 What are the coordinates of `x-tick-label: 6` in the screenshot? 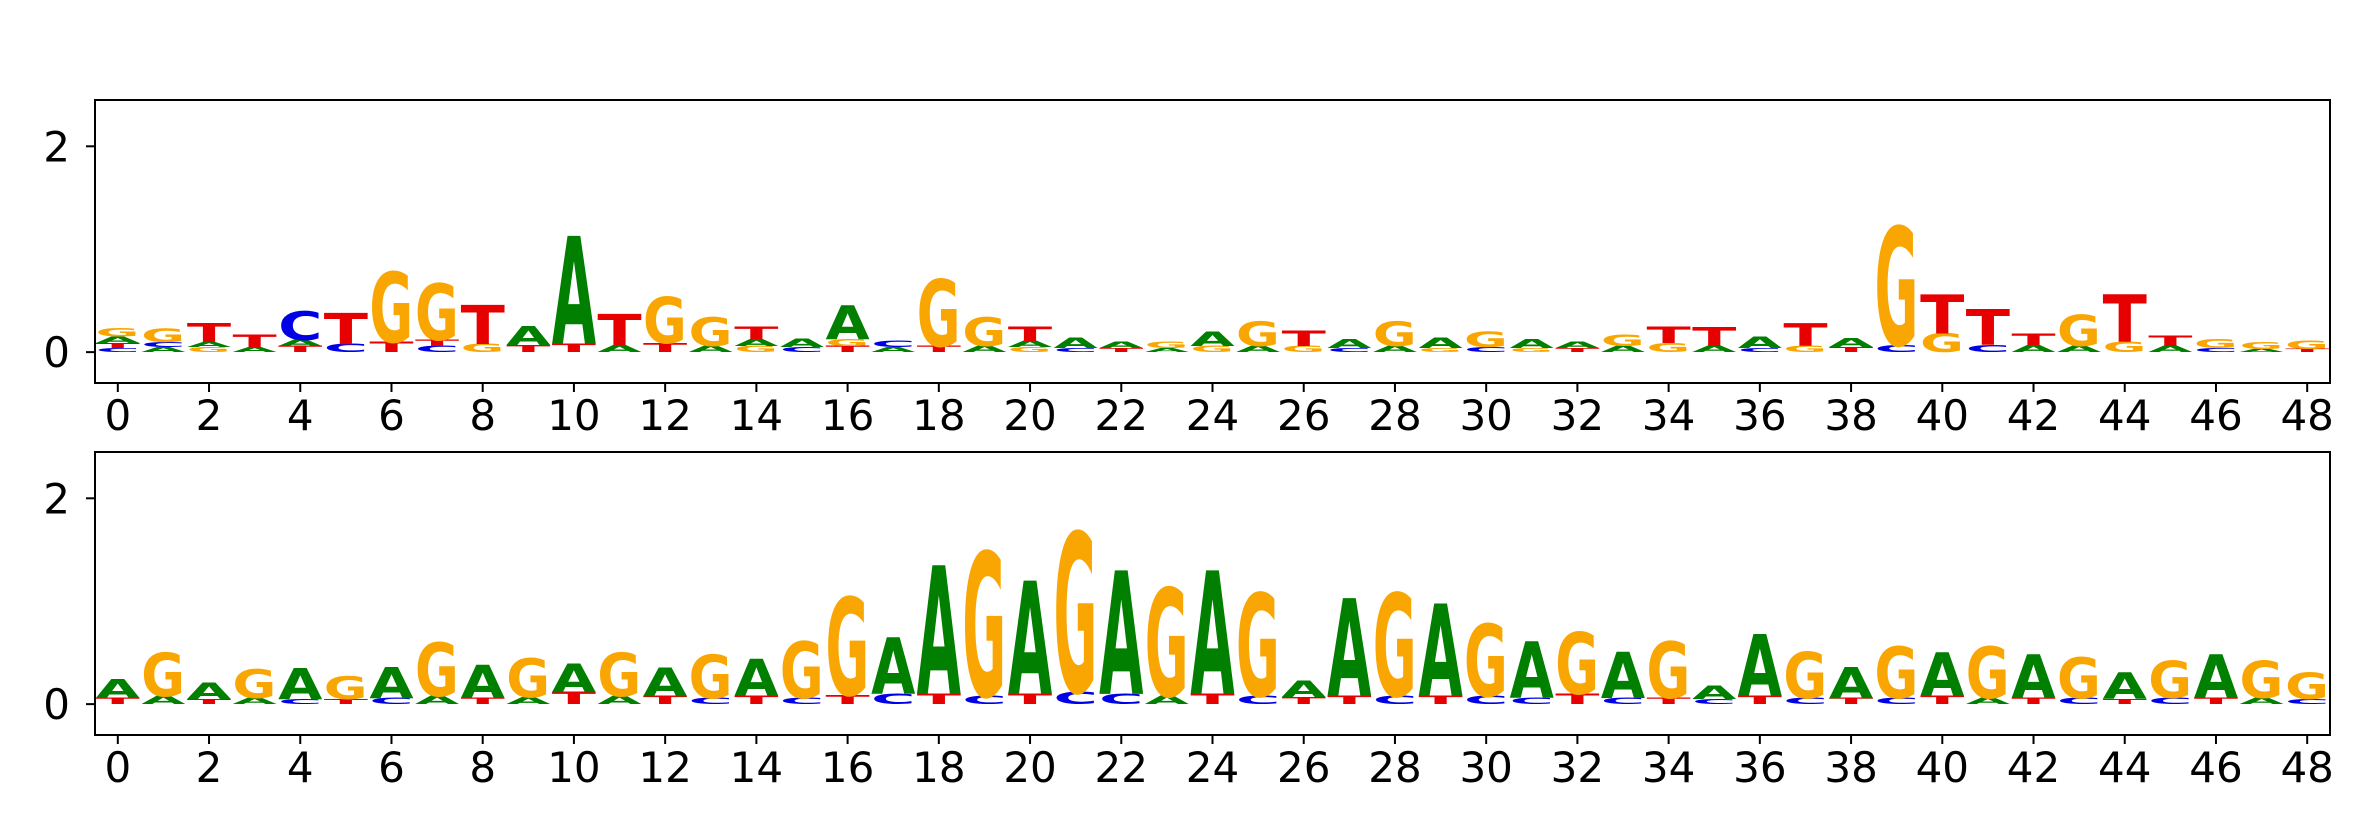 It's located at (391, 767).